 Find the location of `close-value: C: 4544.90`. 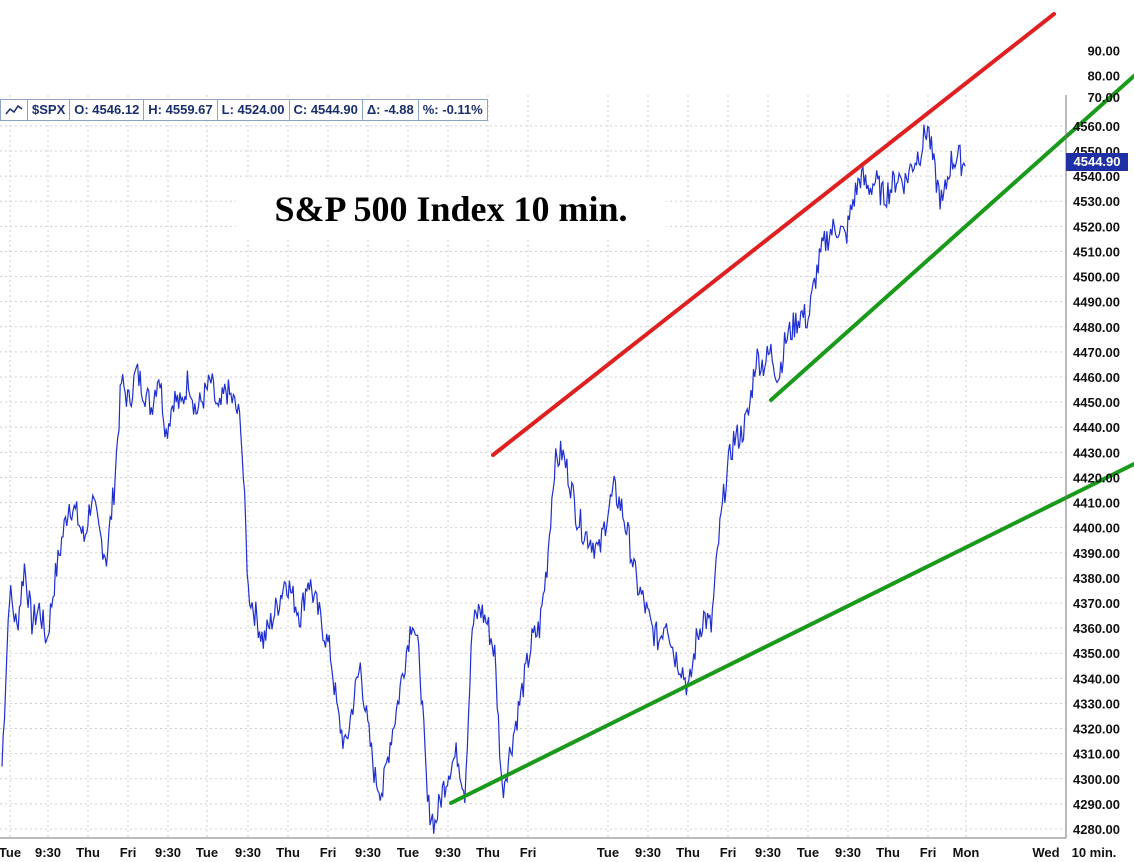

close-value: C: 4544.90 is located at coordinates (326, 110).